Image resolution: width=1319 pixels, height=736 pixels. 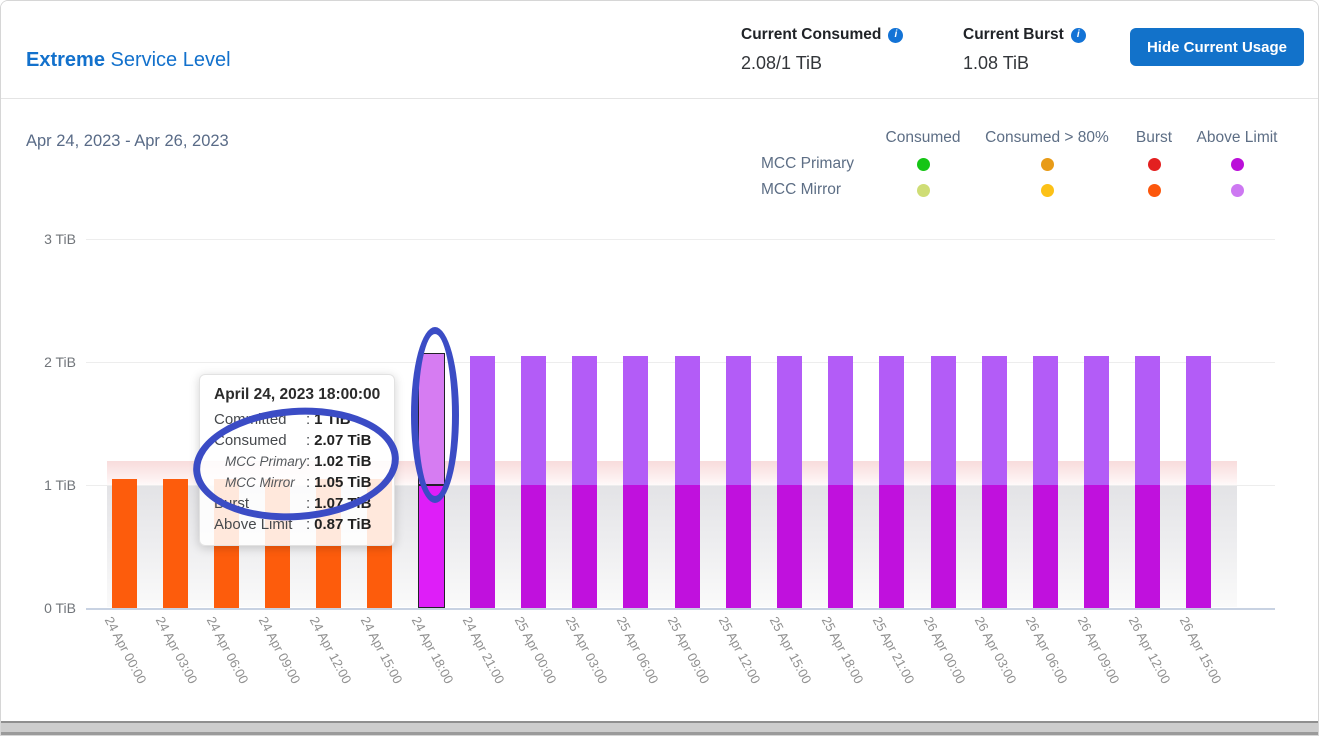 I want to click on x-axis-label: 26 Apr 09:00, so click(x=1098, y=650).